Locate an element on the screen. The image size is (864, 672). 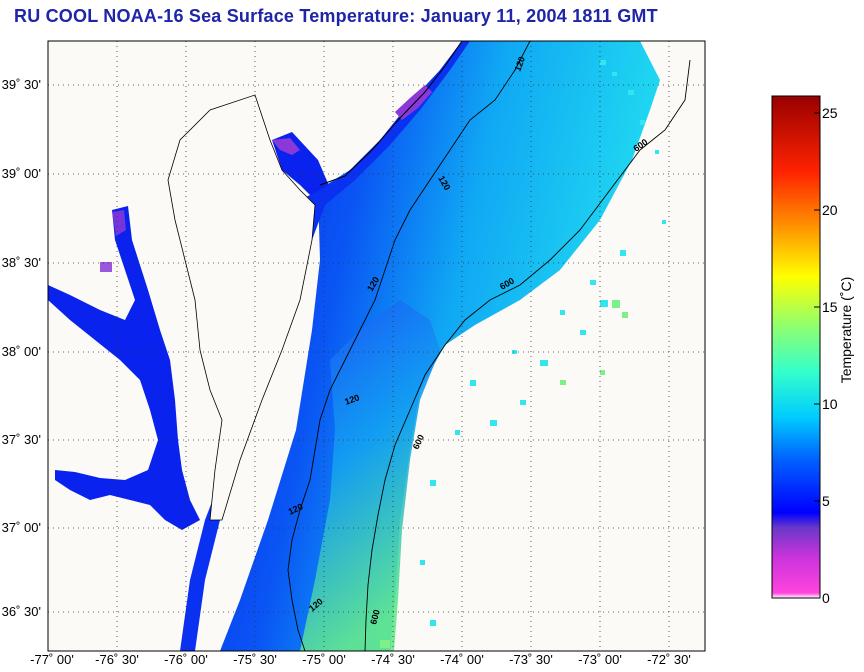
lon-label: -72˚ 30' is located at coordinates (669, 659).